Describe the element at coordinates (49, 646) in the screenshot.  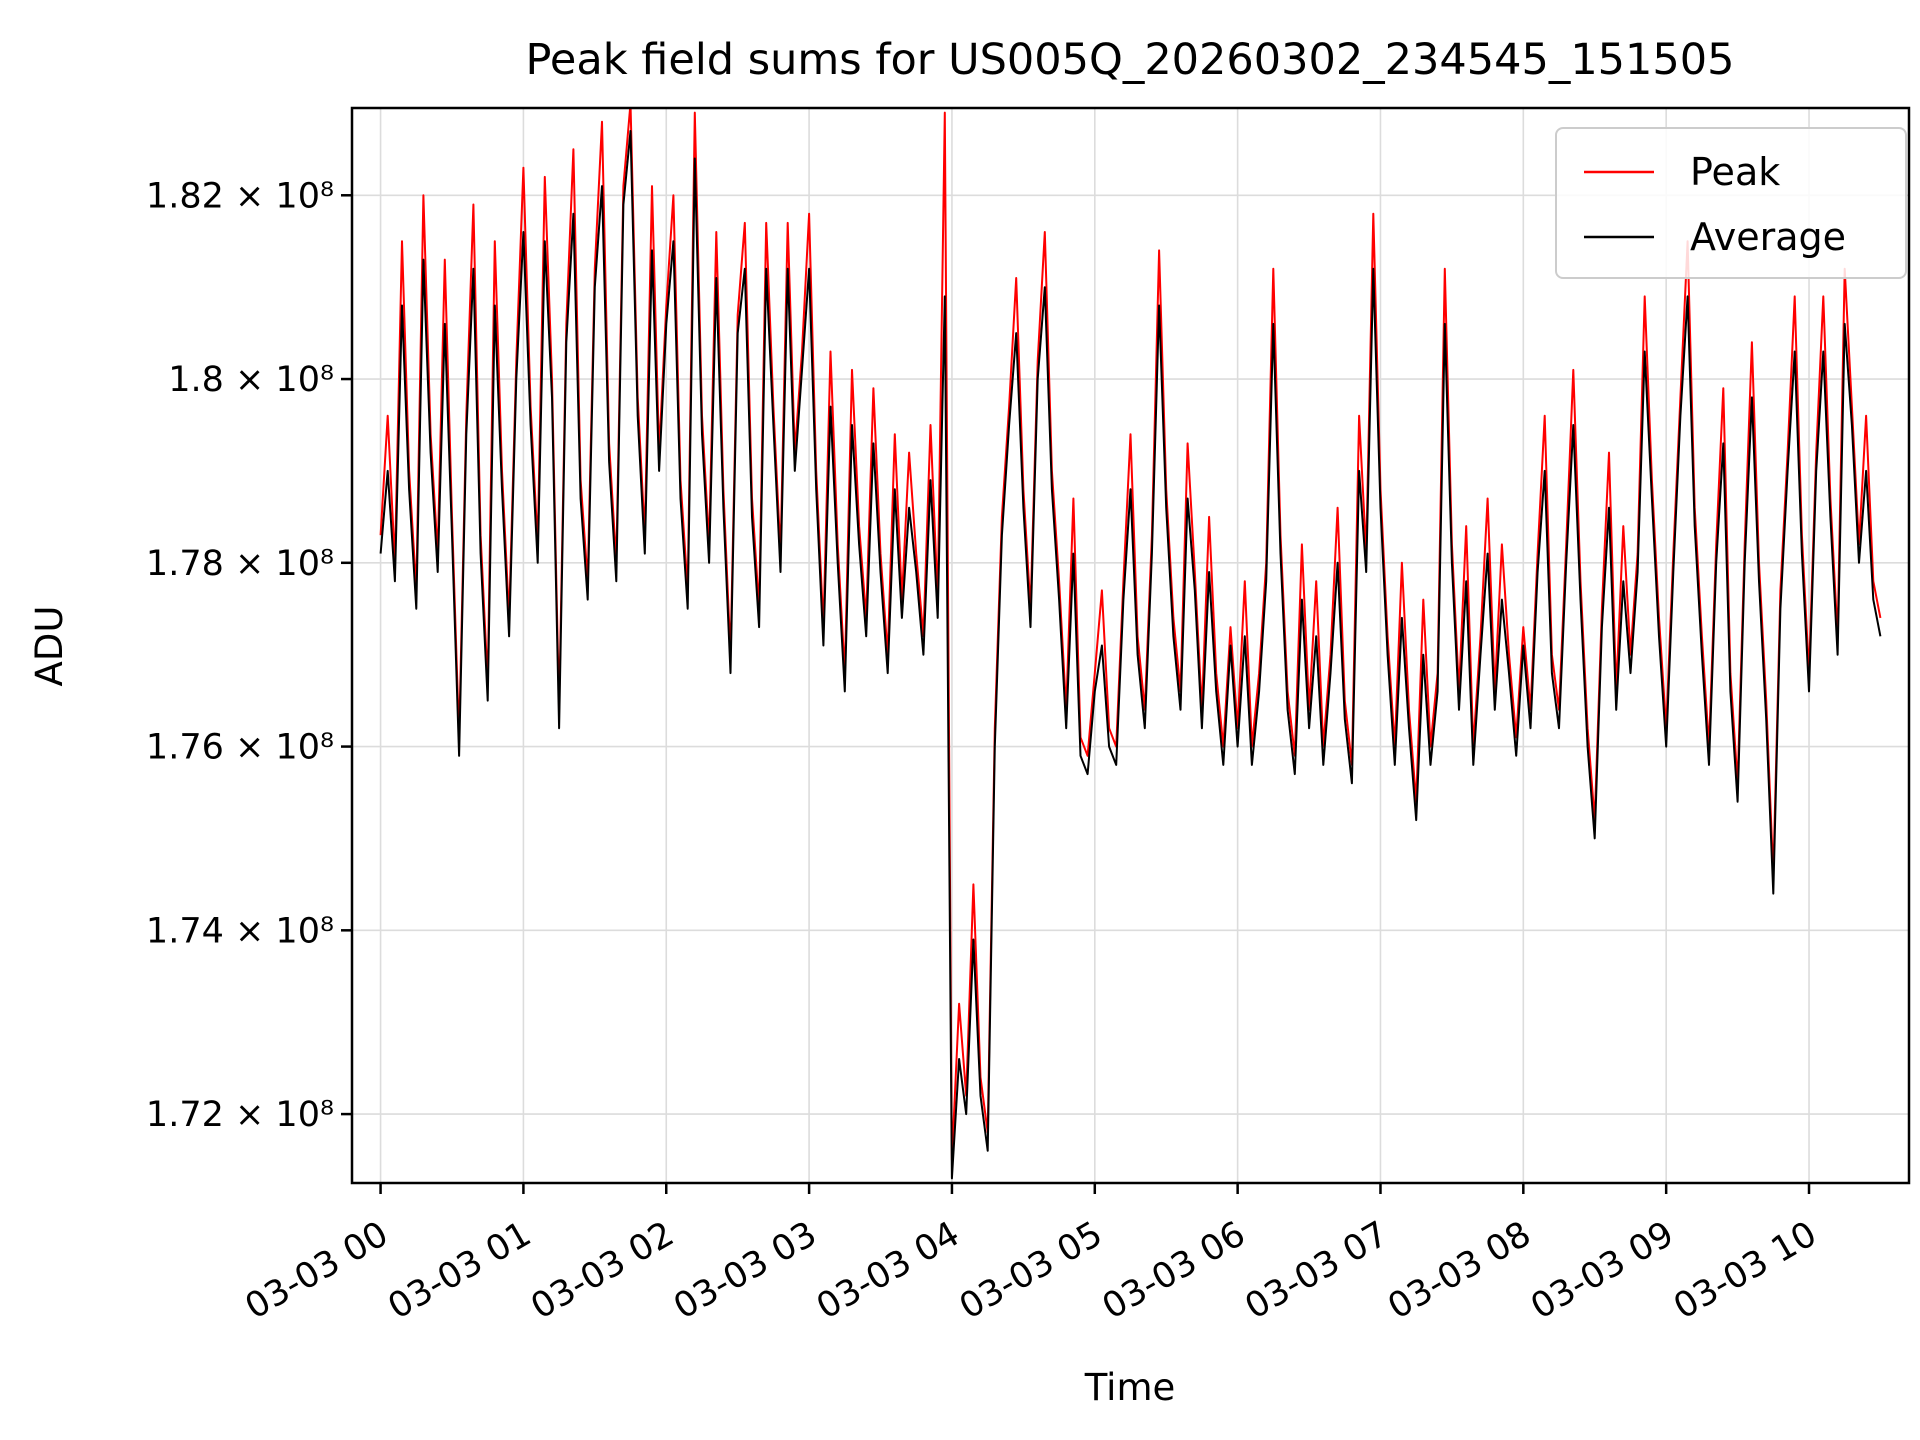
I see `y-axis-label: ADU` at that location.